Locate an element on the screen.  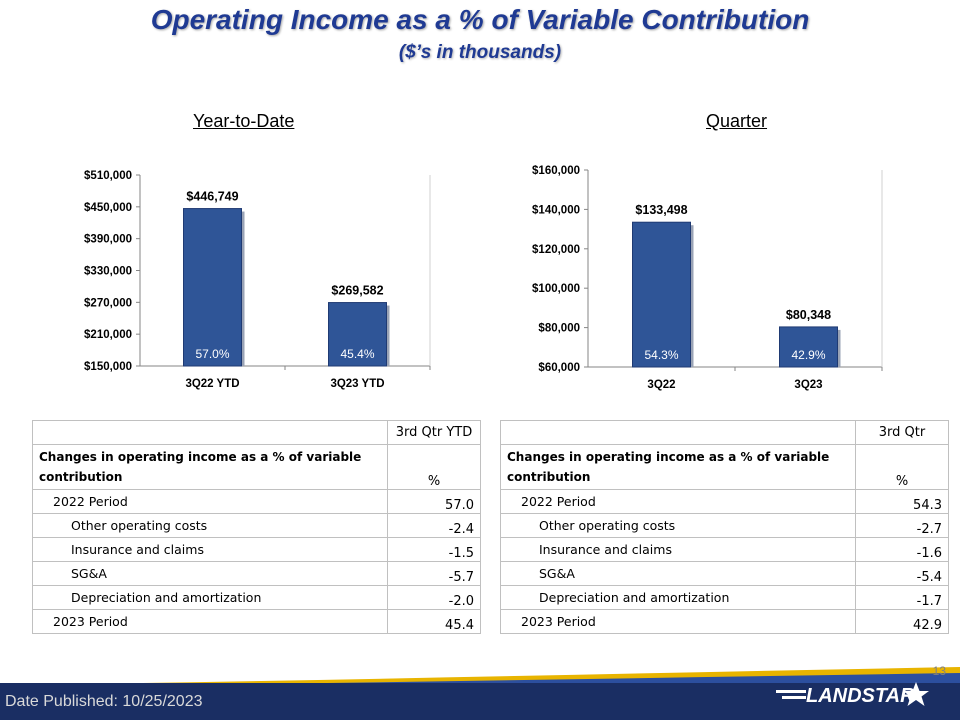
table-row: Insurance and claims -1.5 is located at coordinates (256, 549).